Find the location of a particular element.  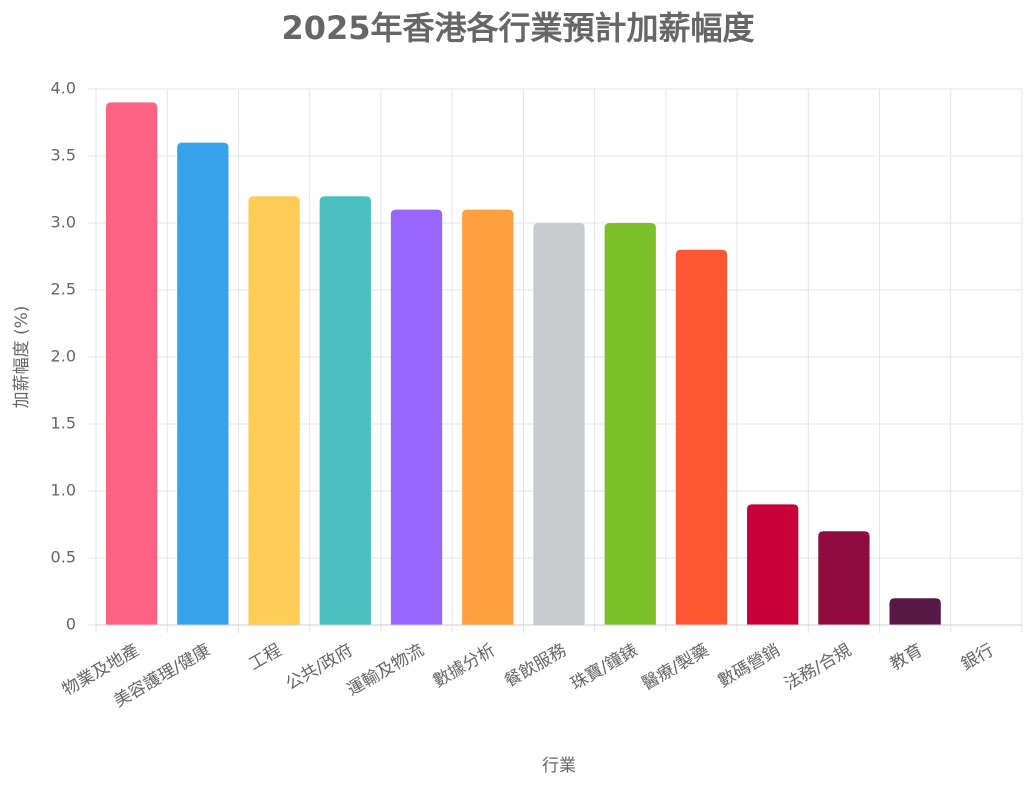

y-tick-label: 1.0 is located at coordinates (63, 490).